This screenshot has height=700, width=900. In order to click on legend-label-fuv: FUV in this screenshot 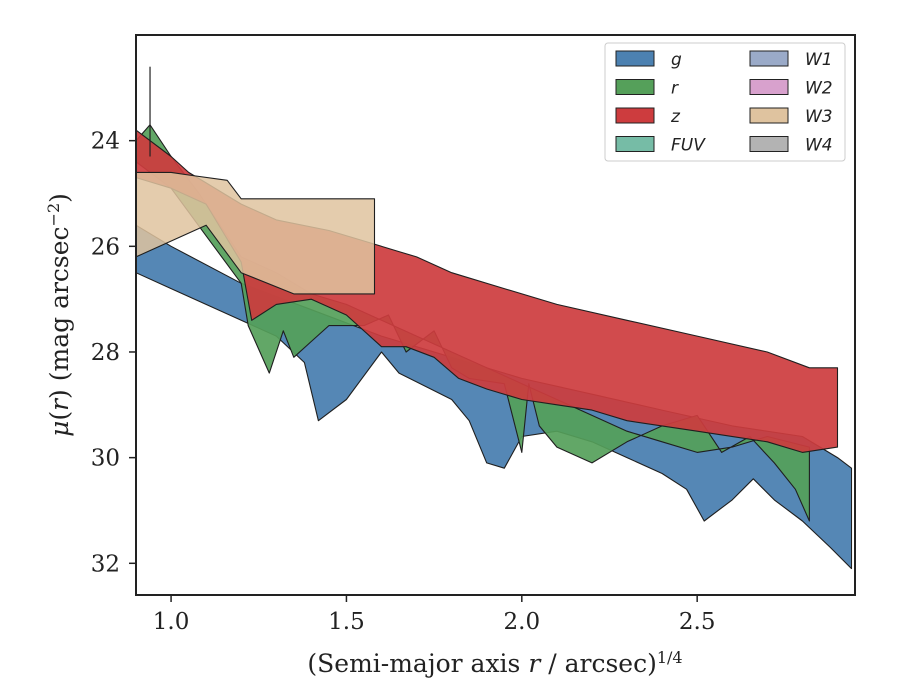, I will do `click(688, 146)`.